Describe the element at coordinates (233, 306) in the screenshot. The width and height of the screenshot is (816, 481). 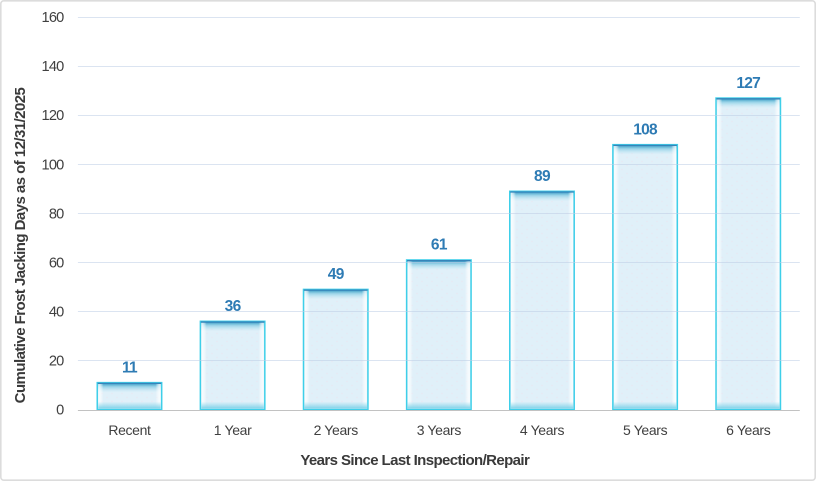
I see `svg-text: 36` at that location.